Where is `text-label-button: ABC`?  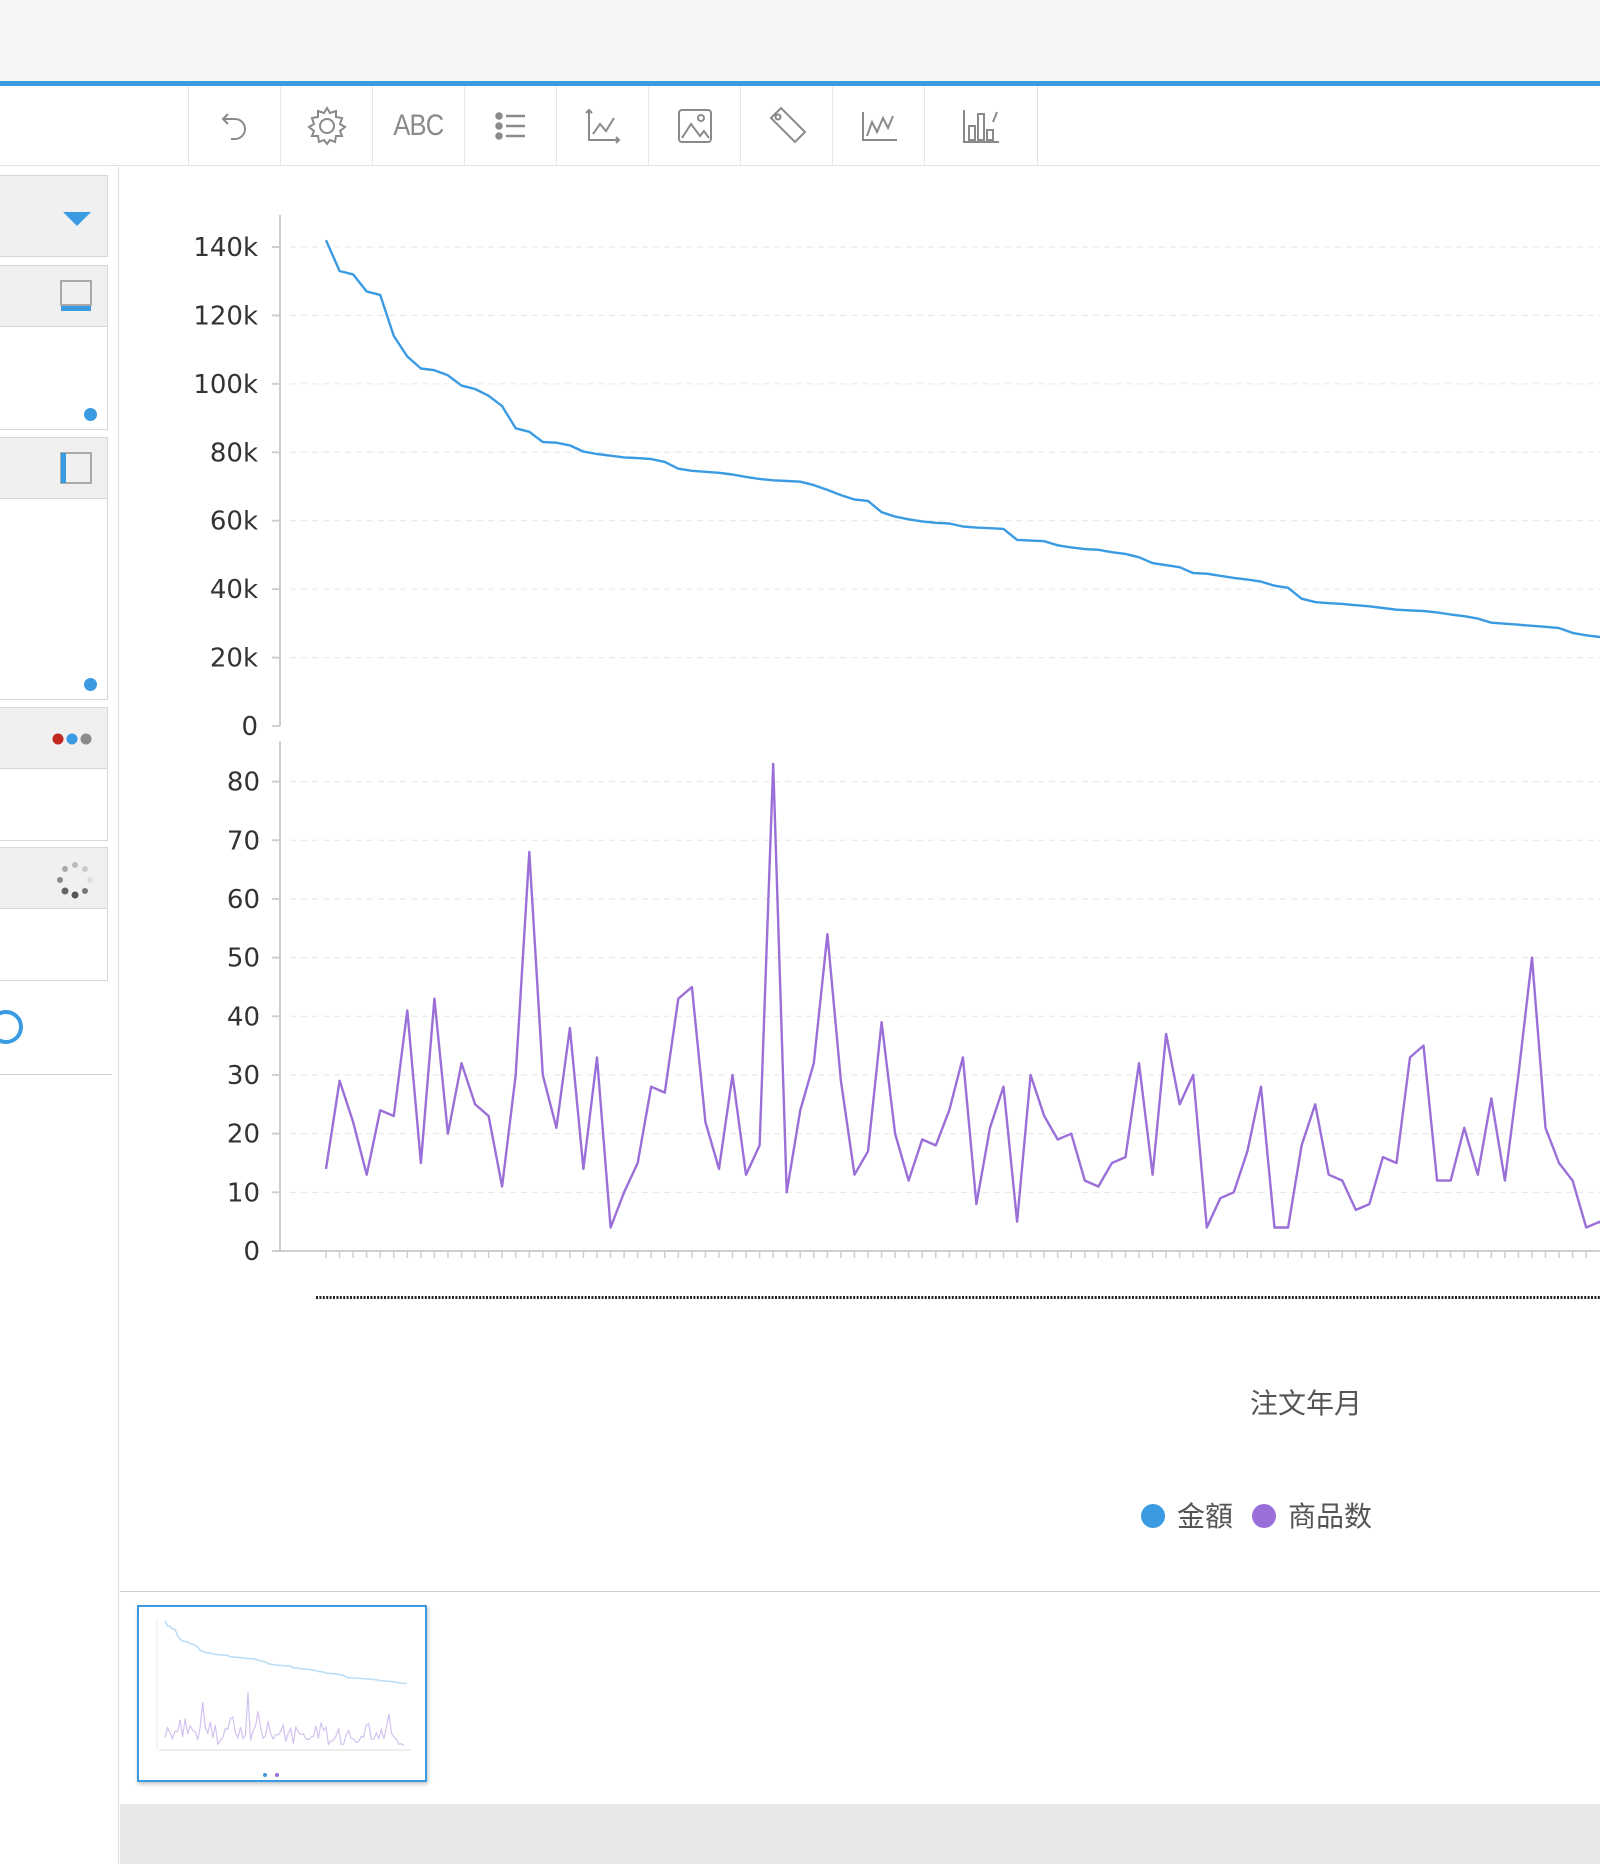 text-label-button: ABC is located at coordinates (419, 126).